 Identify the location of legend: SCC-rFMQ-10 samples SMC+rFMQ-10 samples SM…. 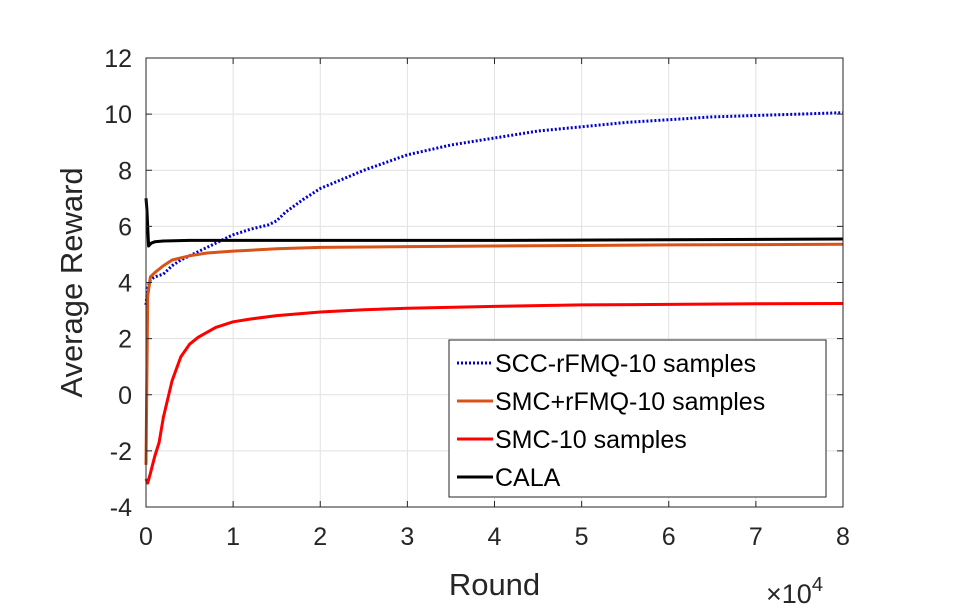
(637, 418).